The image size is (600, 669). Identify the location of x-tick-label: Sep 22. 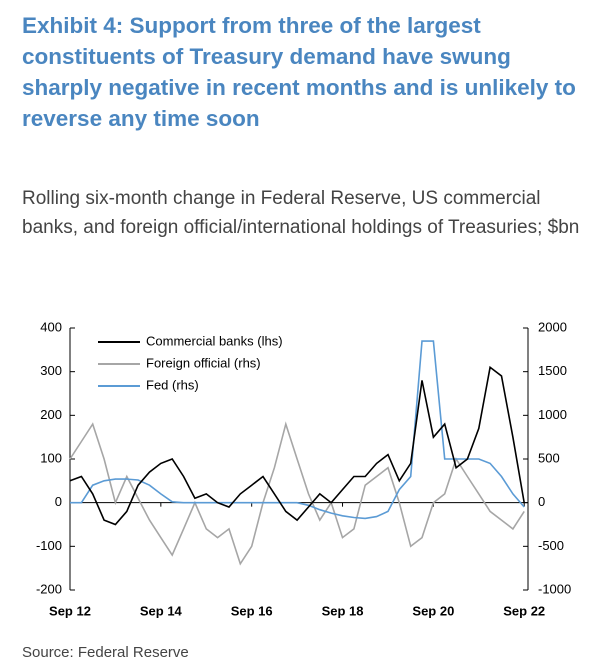
(524, 610).